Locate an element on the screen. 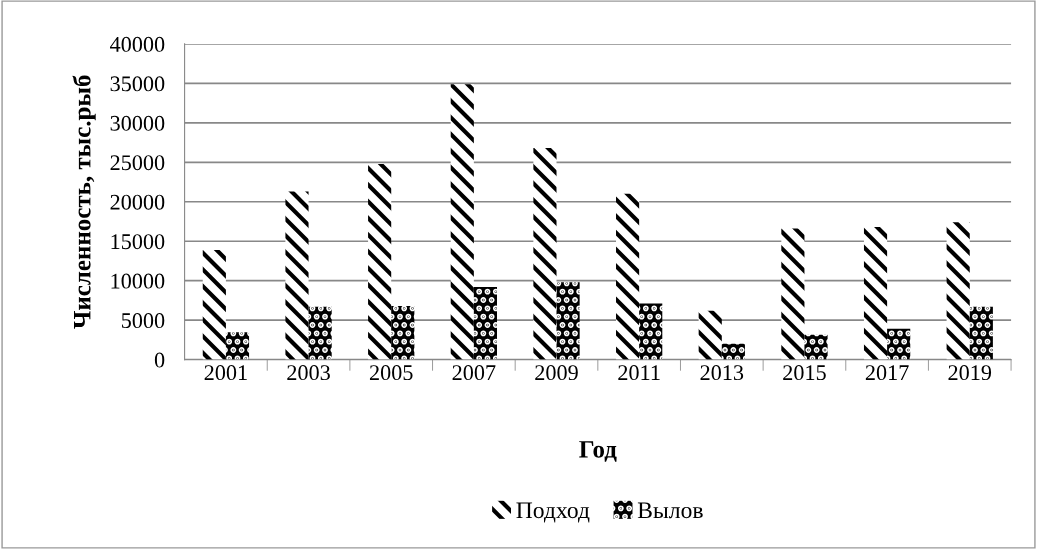  y-tick-label: 30000 is located at coordinates (137, 123).